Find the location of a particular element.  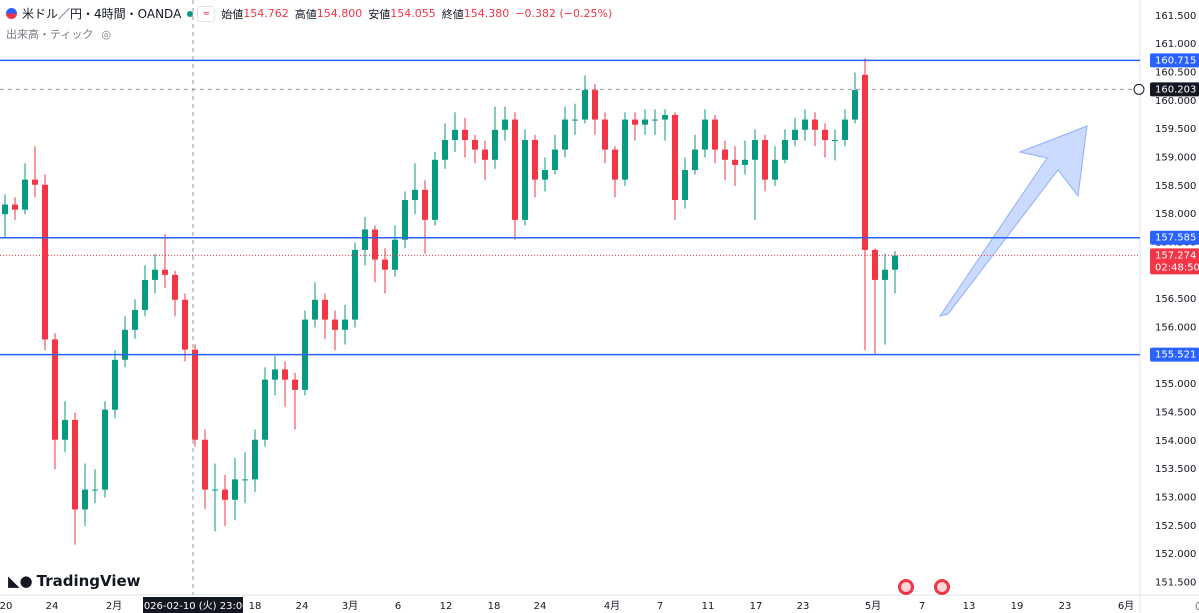

x-tick-label: 17 is located at coordinates (756, 606).